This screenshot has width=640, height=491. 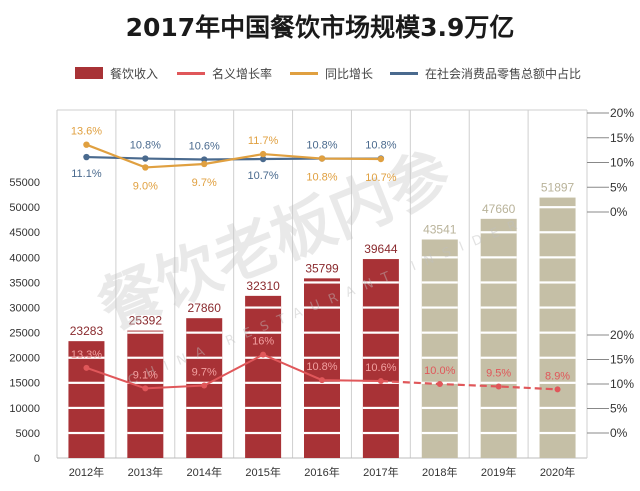 I want to click on legend-swatch-yoy-growth, so click(x=304, y=73).